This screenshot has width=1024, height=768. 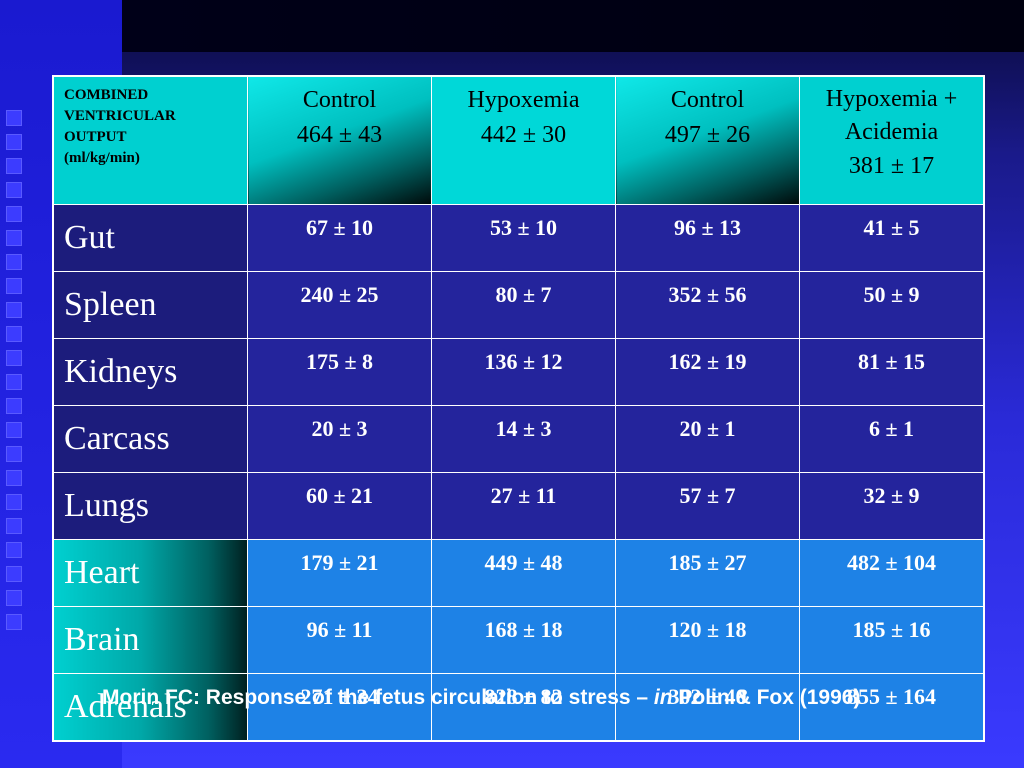 What do you see at coordinates (707, 439) in the screenshot?
I see `value-cell: 20 ± 1` at bounding box center [707, 439].